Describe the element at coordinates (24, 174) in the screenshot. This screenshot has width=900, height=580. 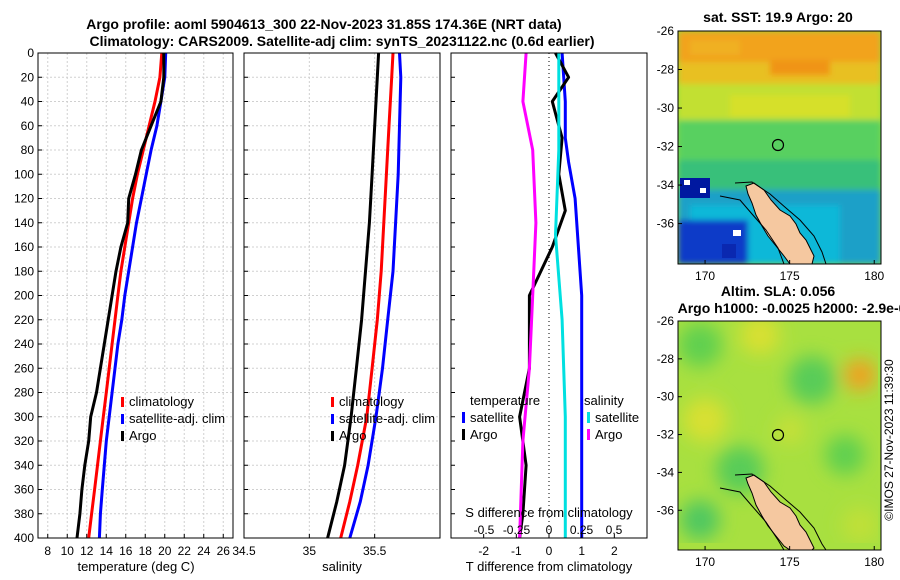
I see `ytick-label: 100` at that location.